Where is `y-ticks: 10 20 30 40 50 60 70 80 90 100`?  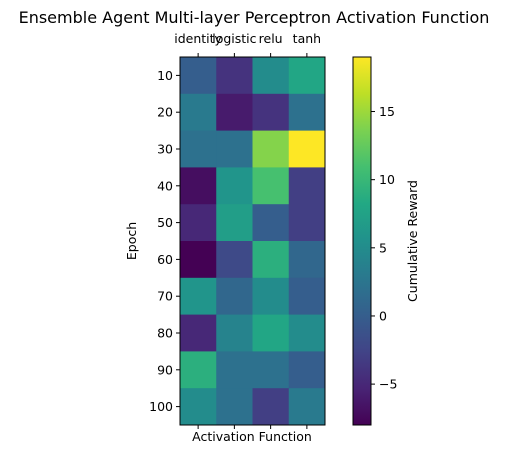
y-ticks: 10 20 30 40 50 60 70 80 90 100 is located at coordinates (164, 241).